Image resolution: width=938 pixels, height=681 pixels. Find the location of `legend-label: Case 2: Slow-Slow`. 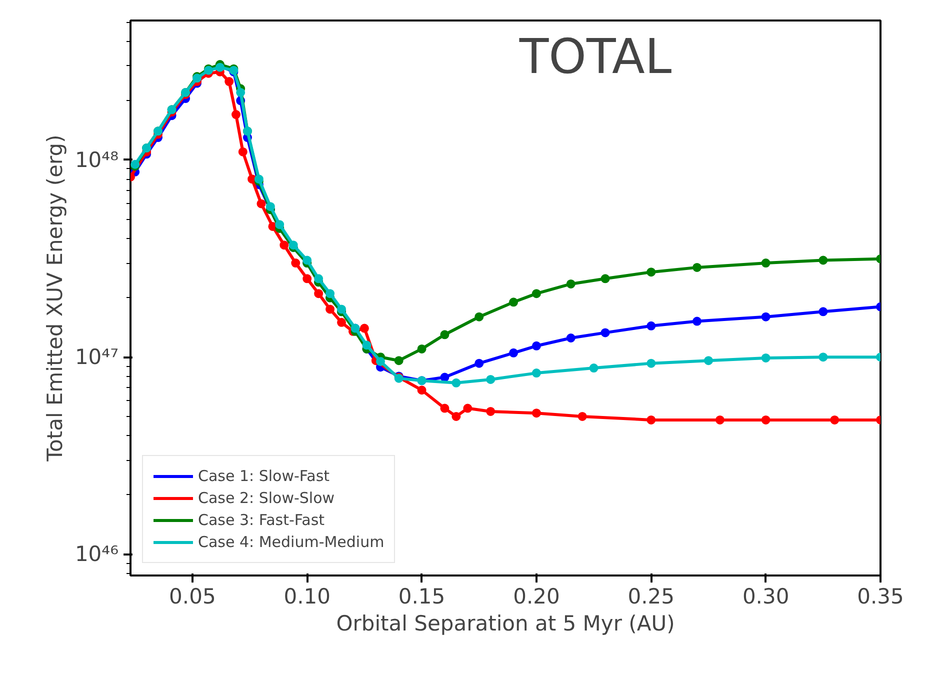

legend-label: Case 2: Slow-Slow is located at coordinates (266, 498).